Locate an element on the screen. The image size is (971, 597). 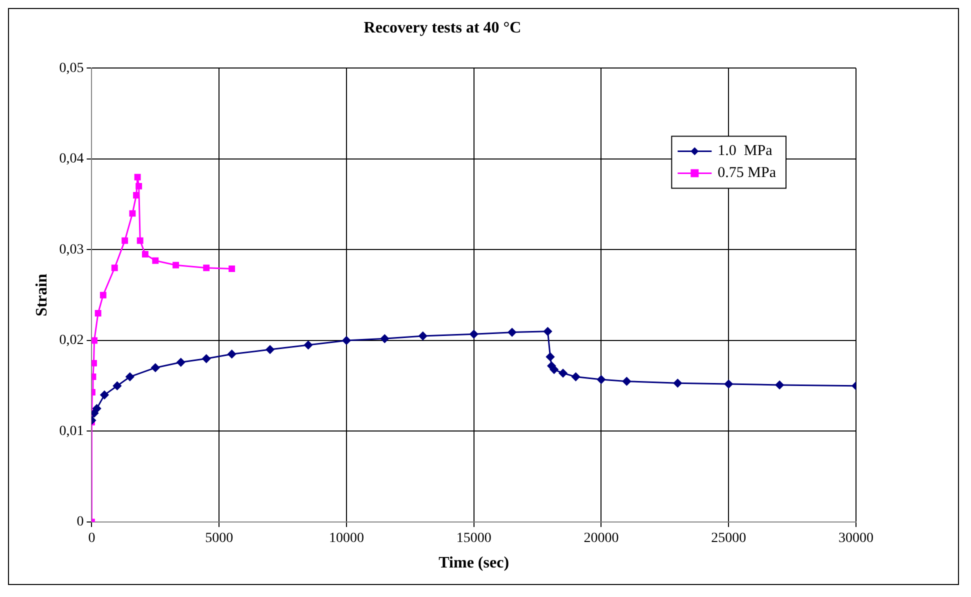
y-tick-label: 0,02 is located at coordinates (71, 340).